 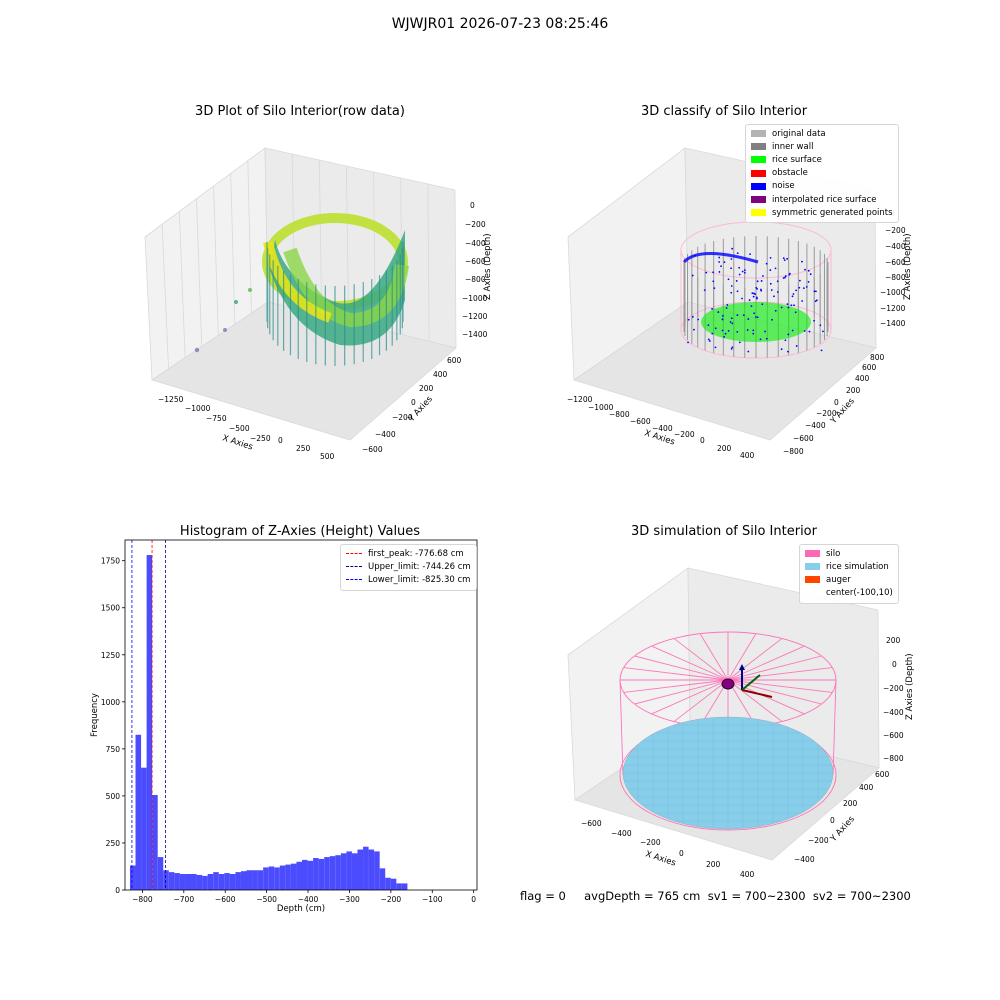 I want to click on tick-label: 250, so click(x=303, y=448).